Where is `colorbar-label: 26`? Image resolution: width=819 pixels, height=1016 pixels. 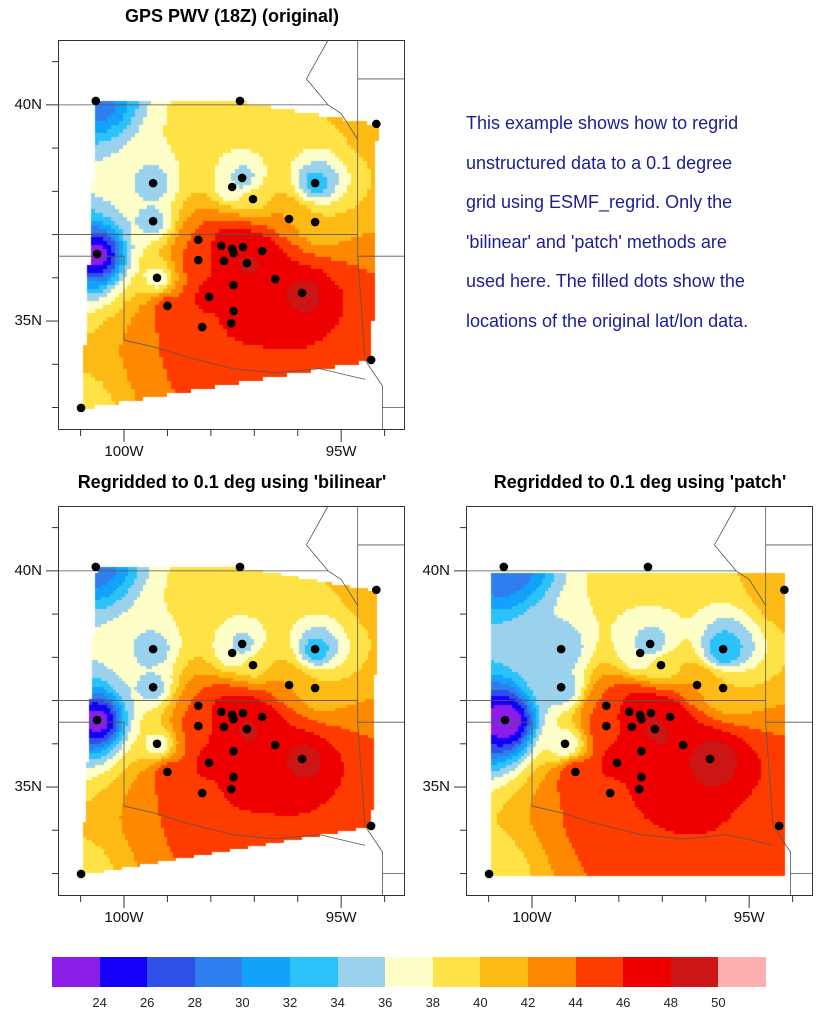 colorbar-label: 26 is located at coordinates (147, 1002).